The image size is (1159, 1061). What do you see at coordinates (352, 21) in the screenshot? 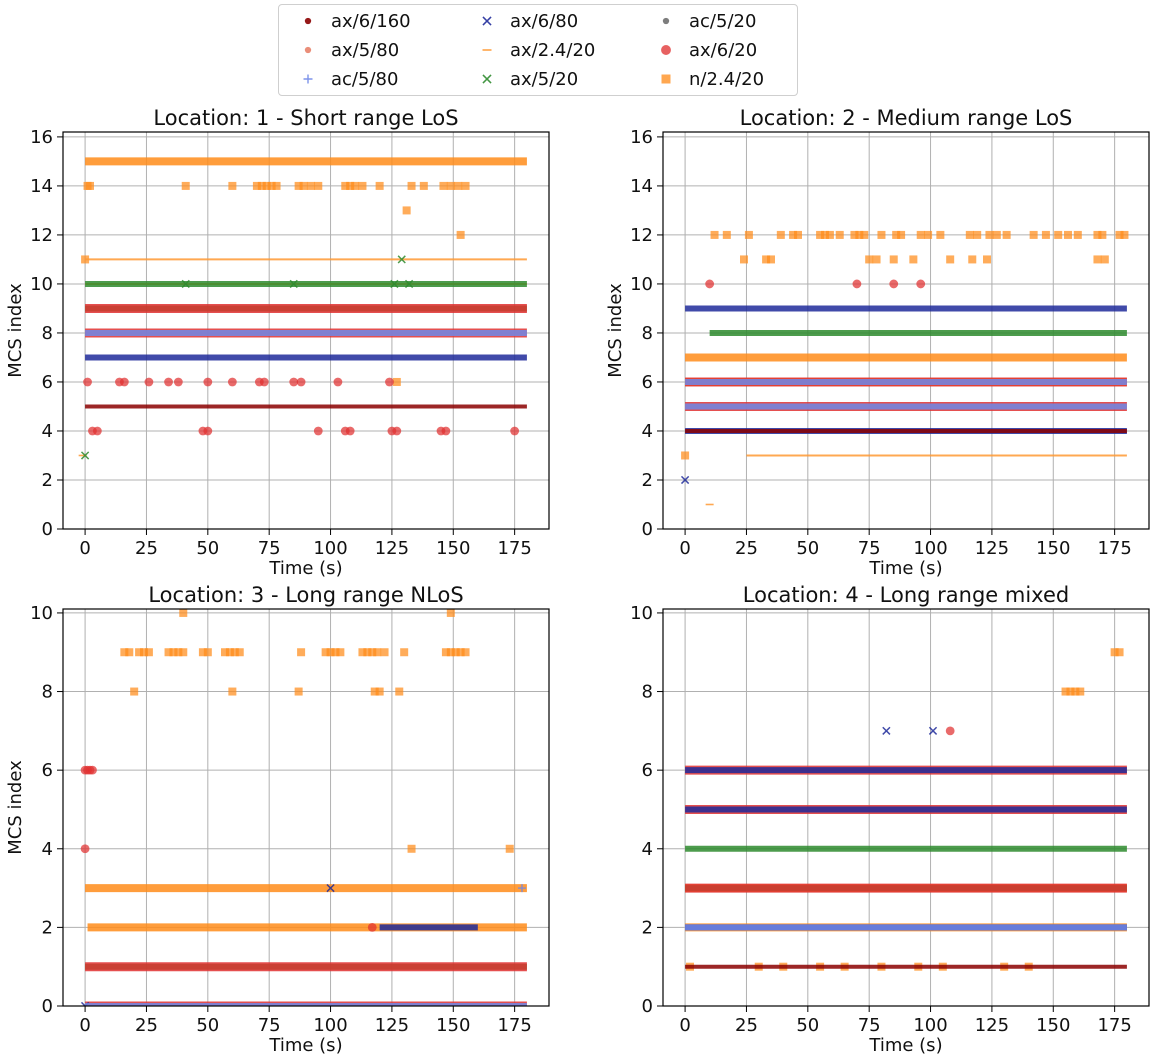
I see `legend-entry: ax/6/160` at bounding box center [352, 21].